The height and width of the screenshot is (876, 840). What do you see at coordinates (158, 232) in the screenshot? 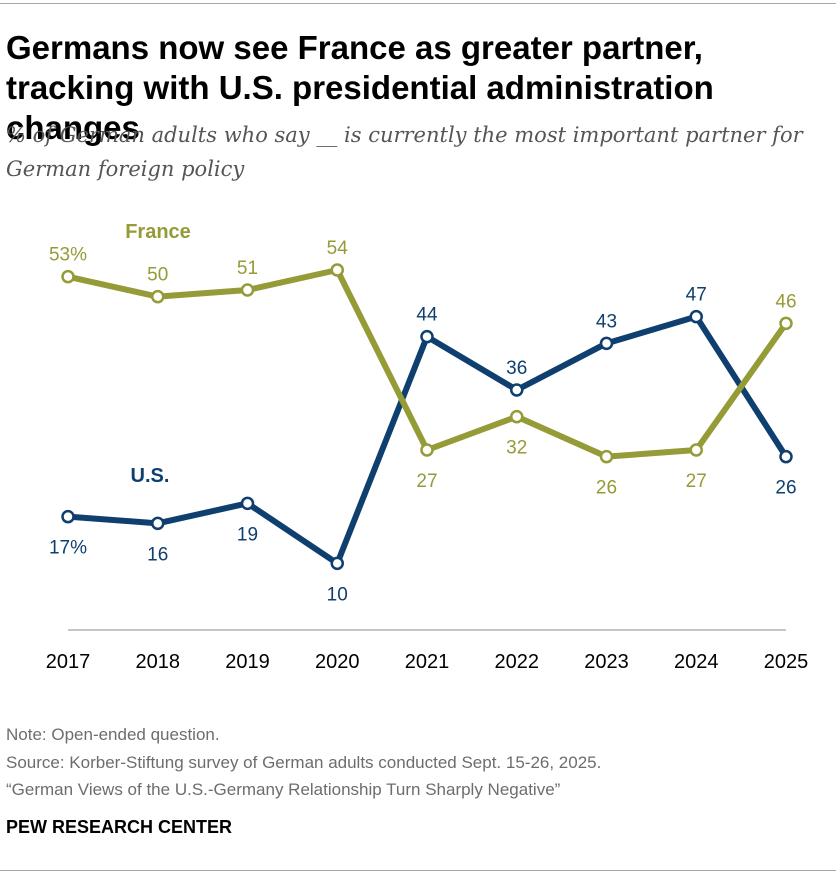
I see `france-series-name: France` at bounding box center [158, 232].